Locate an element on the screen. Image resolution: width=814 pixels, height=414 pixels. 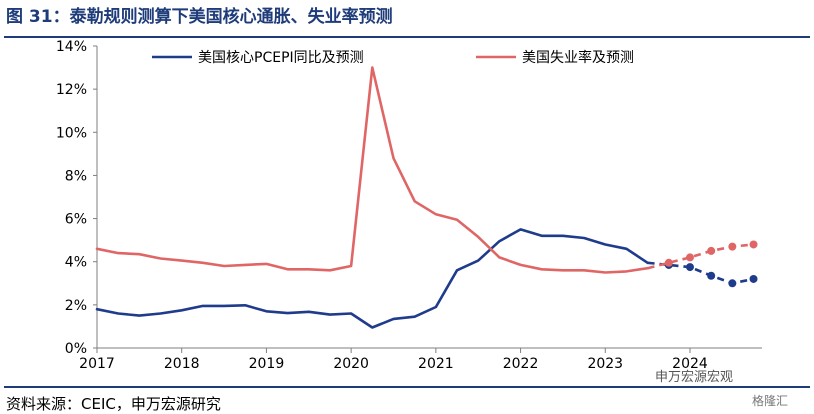
y-tick-label: 12% is located at coordinates (71, 90).